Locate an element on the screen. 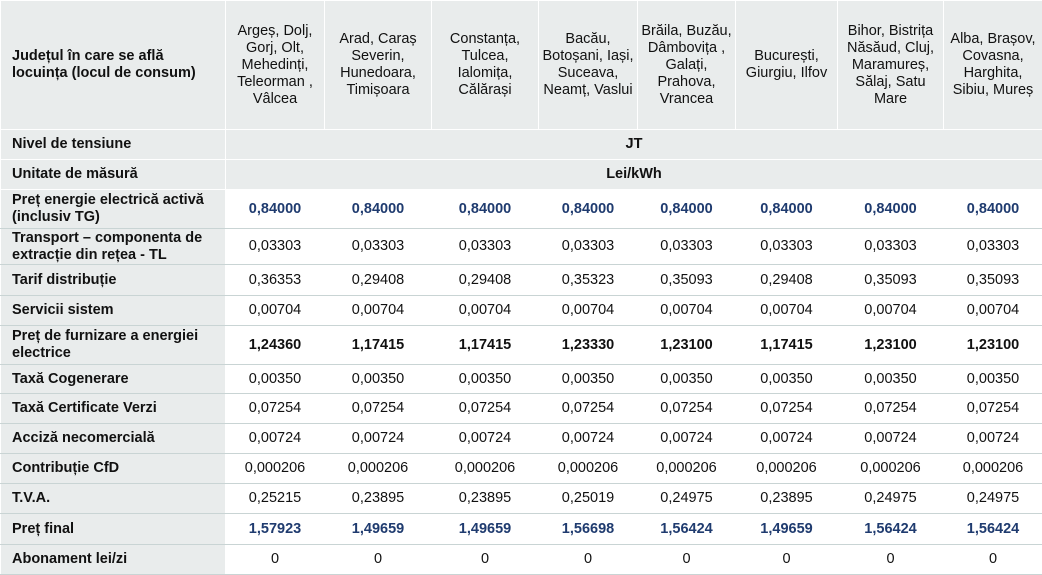 The image size is (1042, 575). row-label: Servicii sistem is located at coordinates (113, 310).